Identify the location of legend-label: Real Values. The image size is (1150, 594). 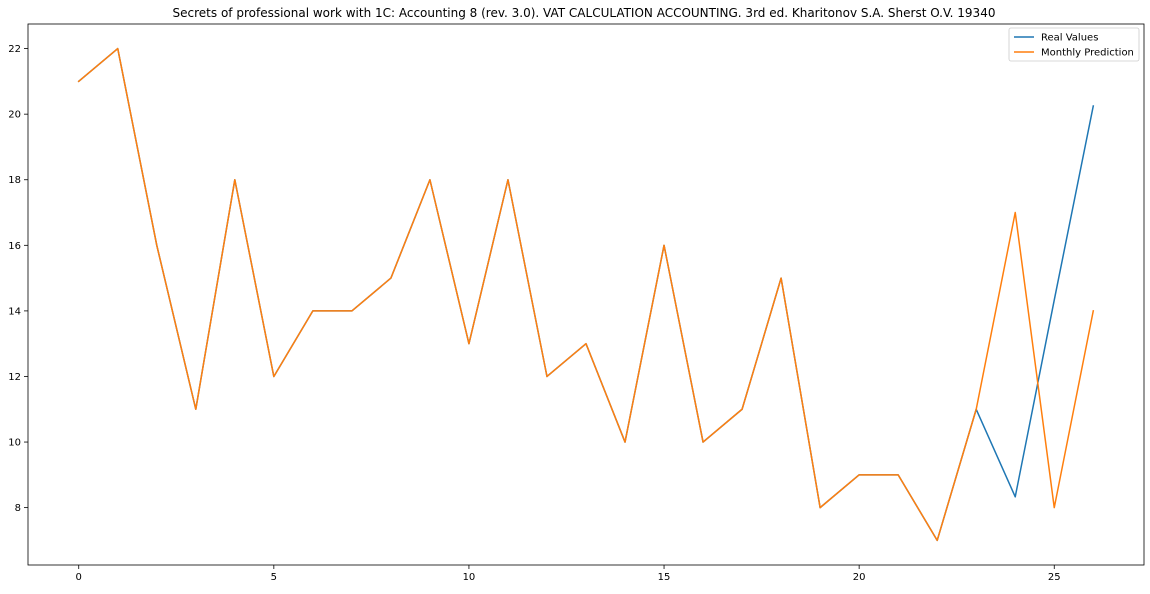
(1069, 38).